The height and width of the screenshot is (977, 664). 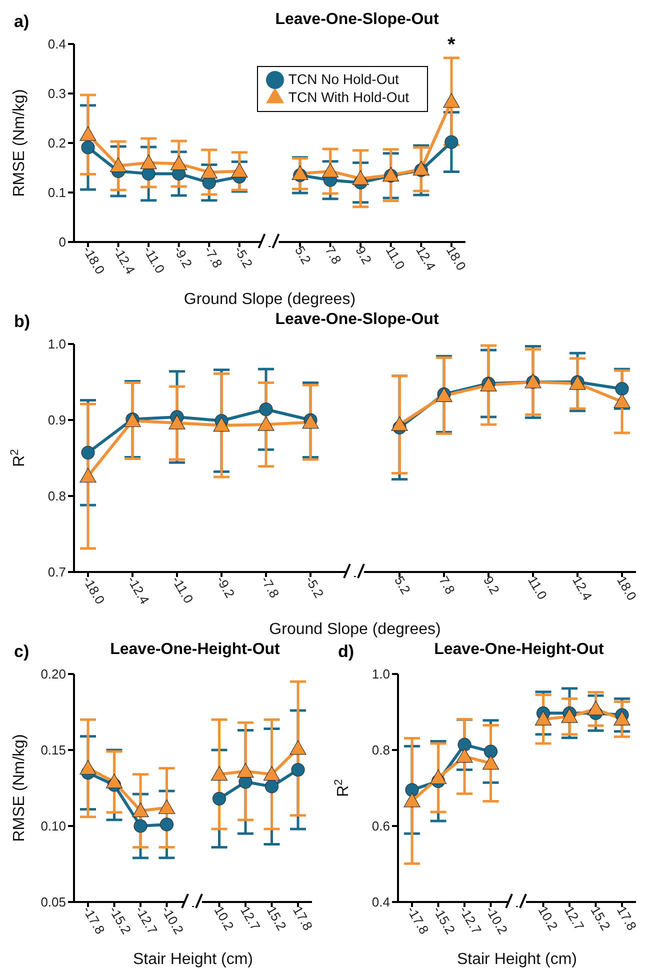 What do you see at coordinates (53, 826) in the screenshot?
I see `y-tick-label: 0.10` at bounding box center [53, 826].